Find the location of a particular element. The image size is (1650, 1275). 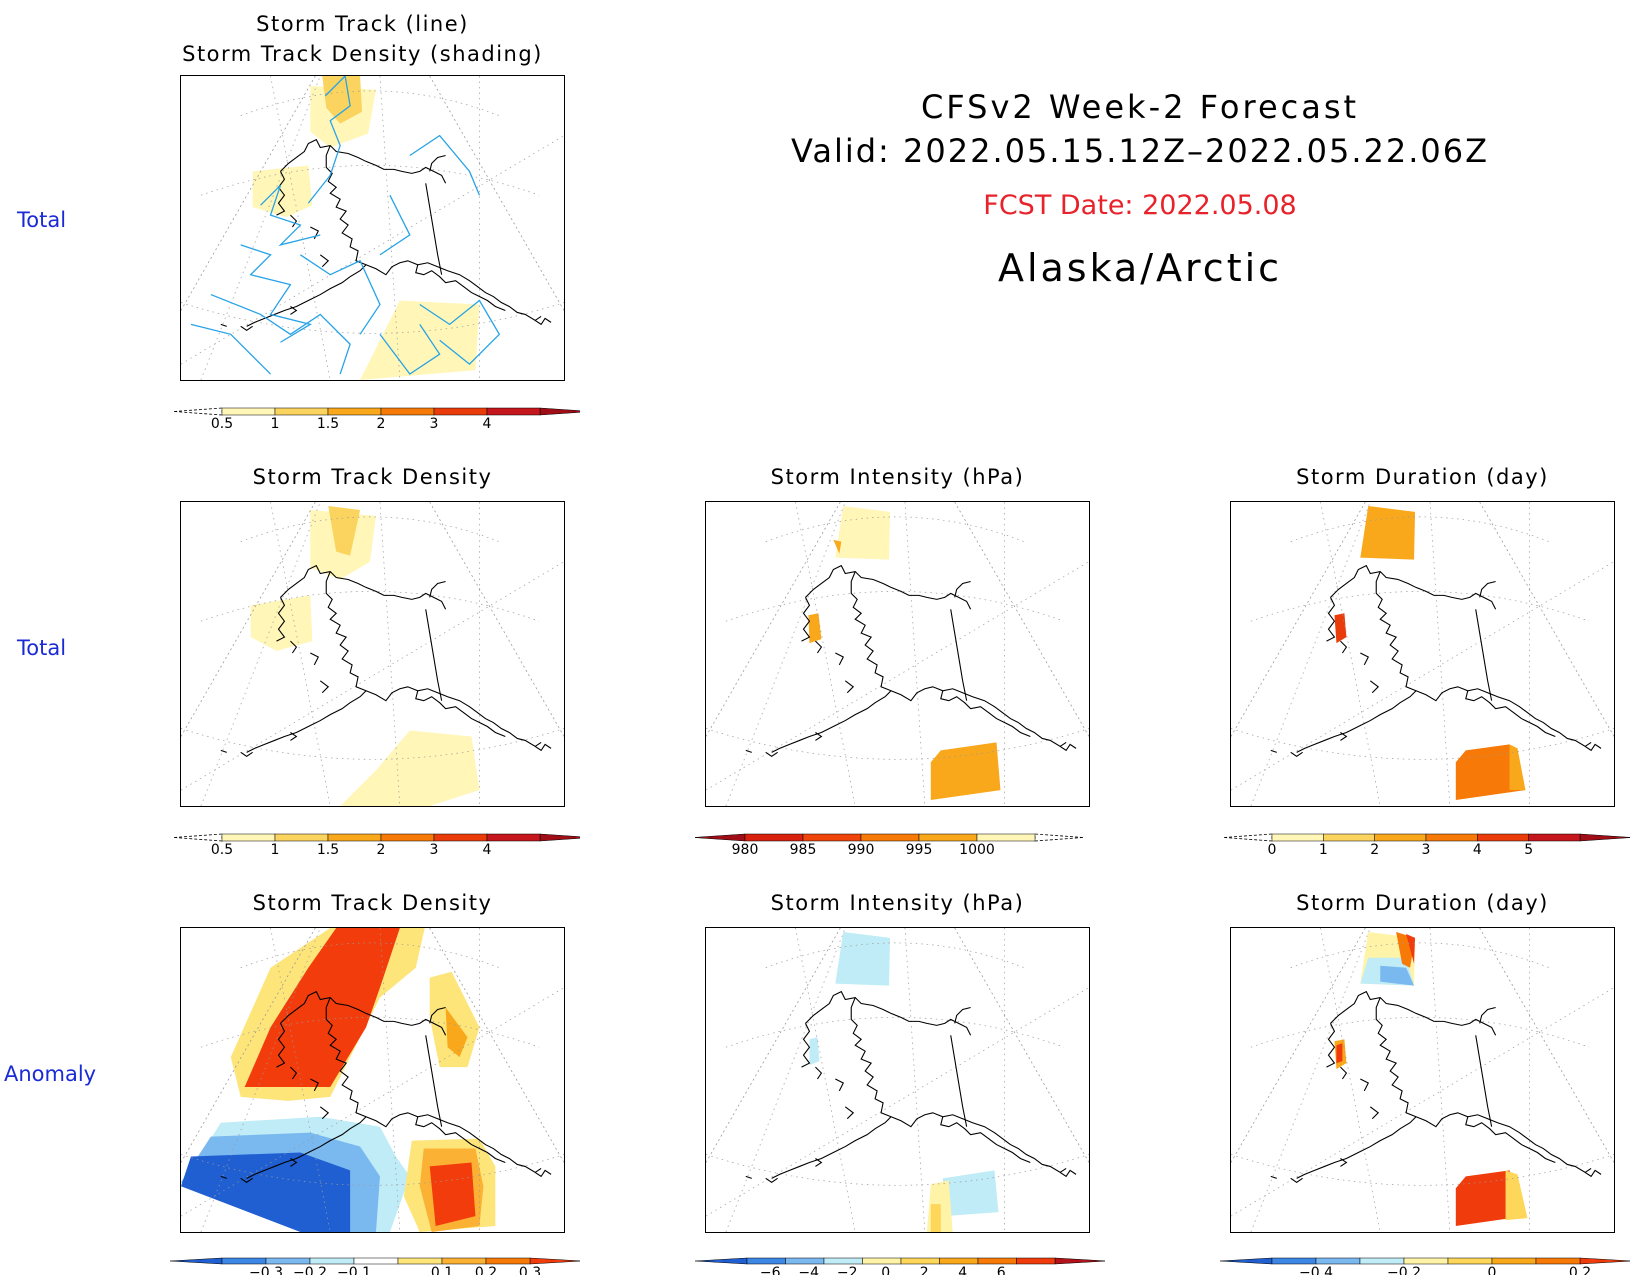

colorbar-tick-label: −6 is located at coordinates (770, 1270).